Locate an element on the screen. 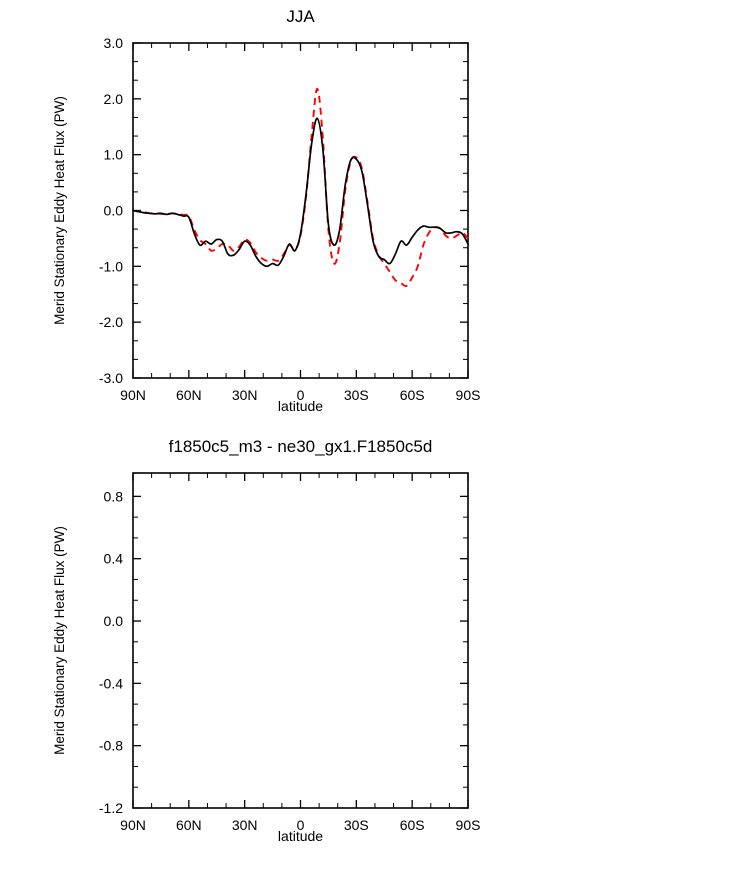 The height and width of the screenshot is (869, 733). y-tick-label: 1.0 is located at coordinates (114, 155).